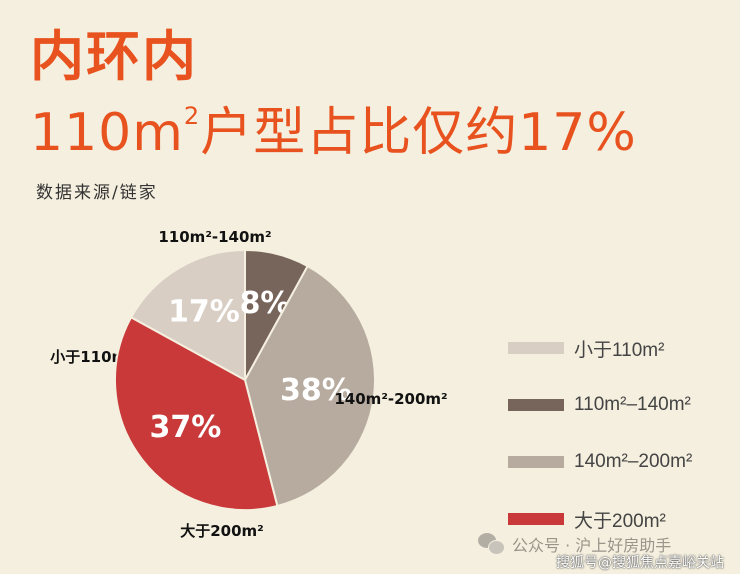 The image size is (740, 574). I want to click on chart-legend: 小于110m² 110m²–140m² 140m²–200m² 大于200m², so click(600, 448).